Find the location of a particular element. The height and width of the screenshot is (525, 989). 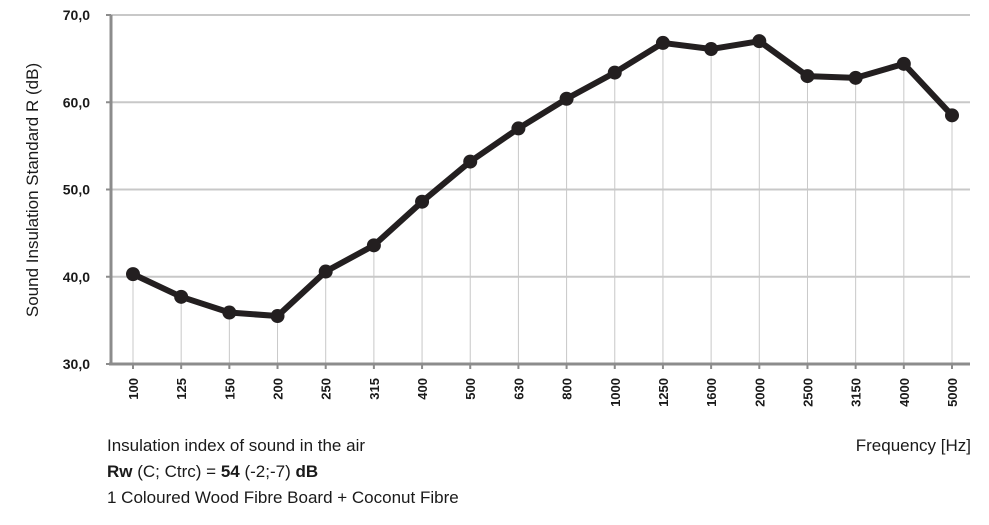

x-tick-label: 3150 is located at coordinates (856, 392).